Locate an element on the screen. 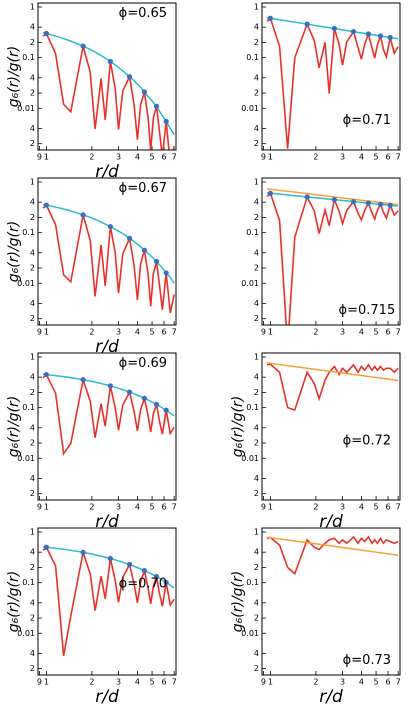 Image resolution: width=409 pixels, height=709 pixels. phi-annotation: ϕ=0.73 is located at coordinates (367, 660).